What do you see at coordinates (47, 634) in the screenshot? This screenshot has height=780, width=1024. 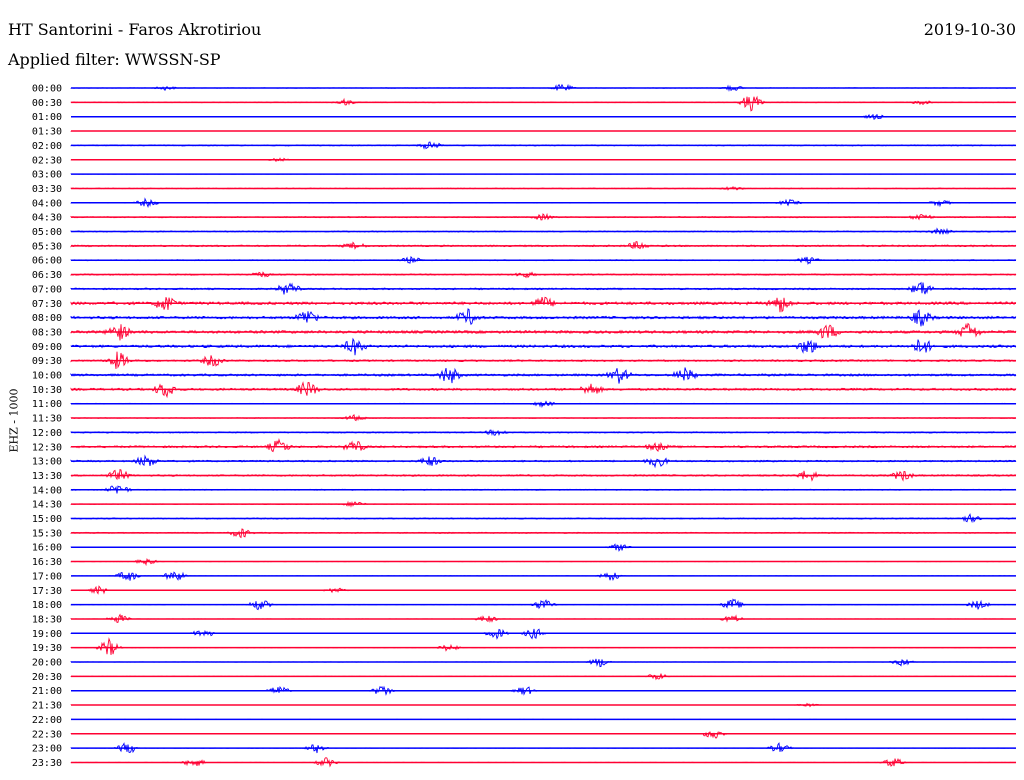 I see `time-tick-label: 19:00` at bounding box center [47, 634].